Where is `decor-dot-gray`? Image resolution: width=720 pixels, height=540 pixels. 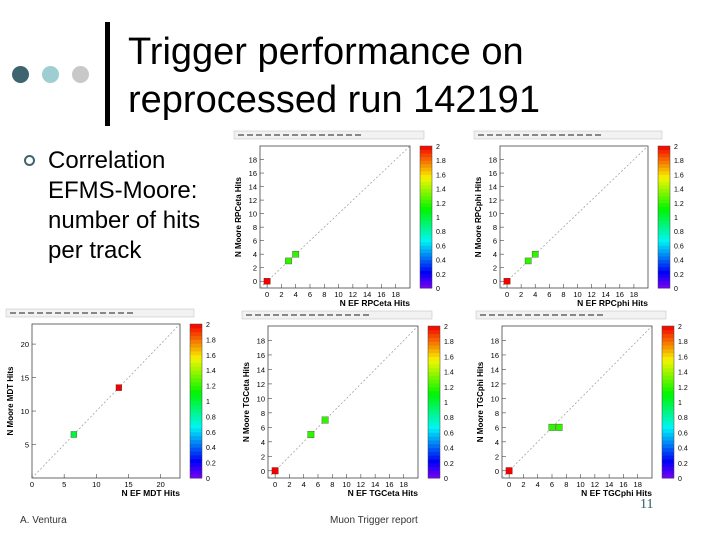 decor-dot-gray is located at coordinates (80, 74).